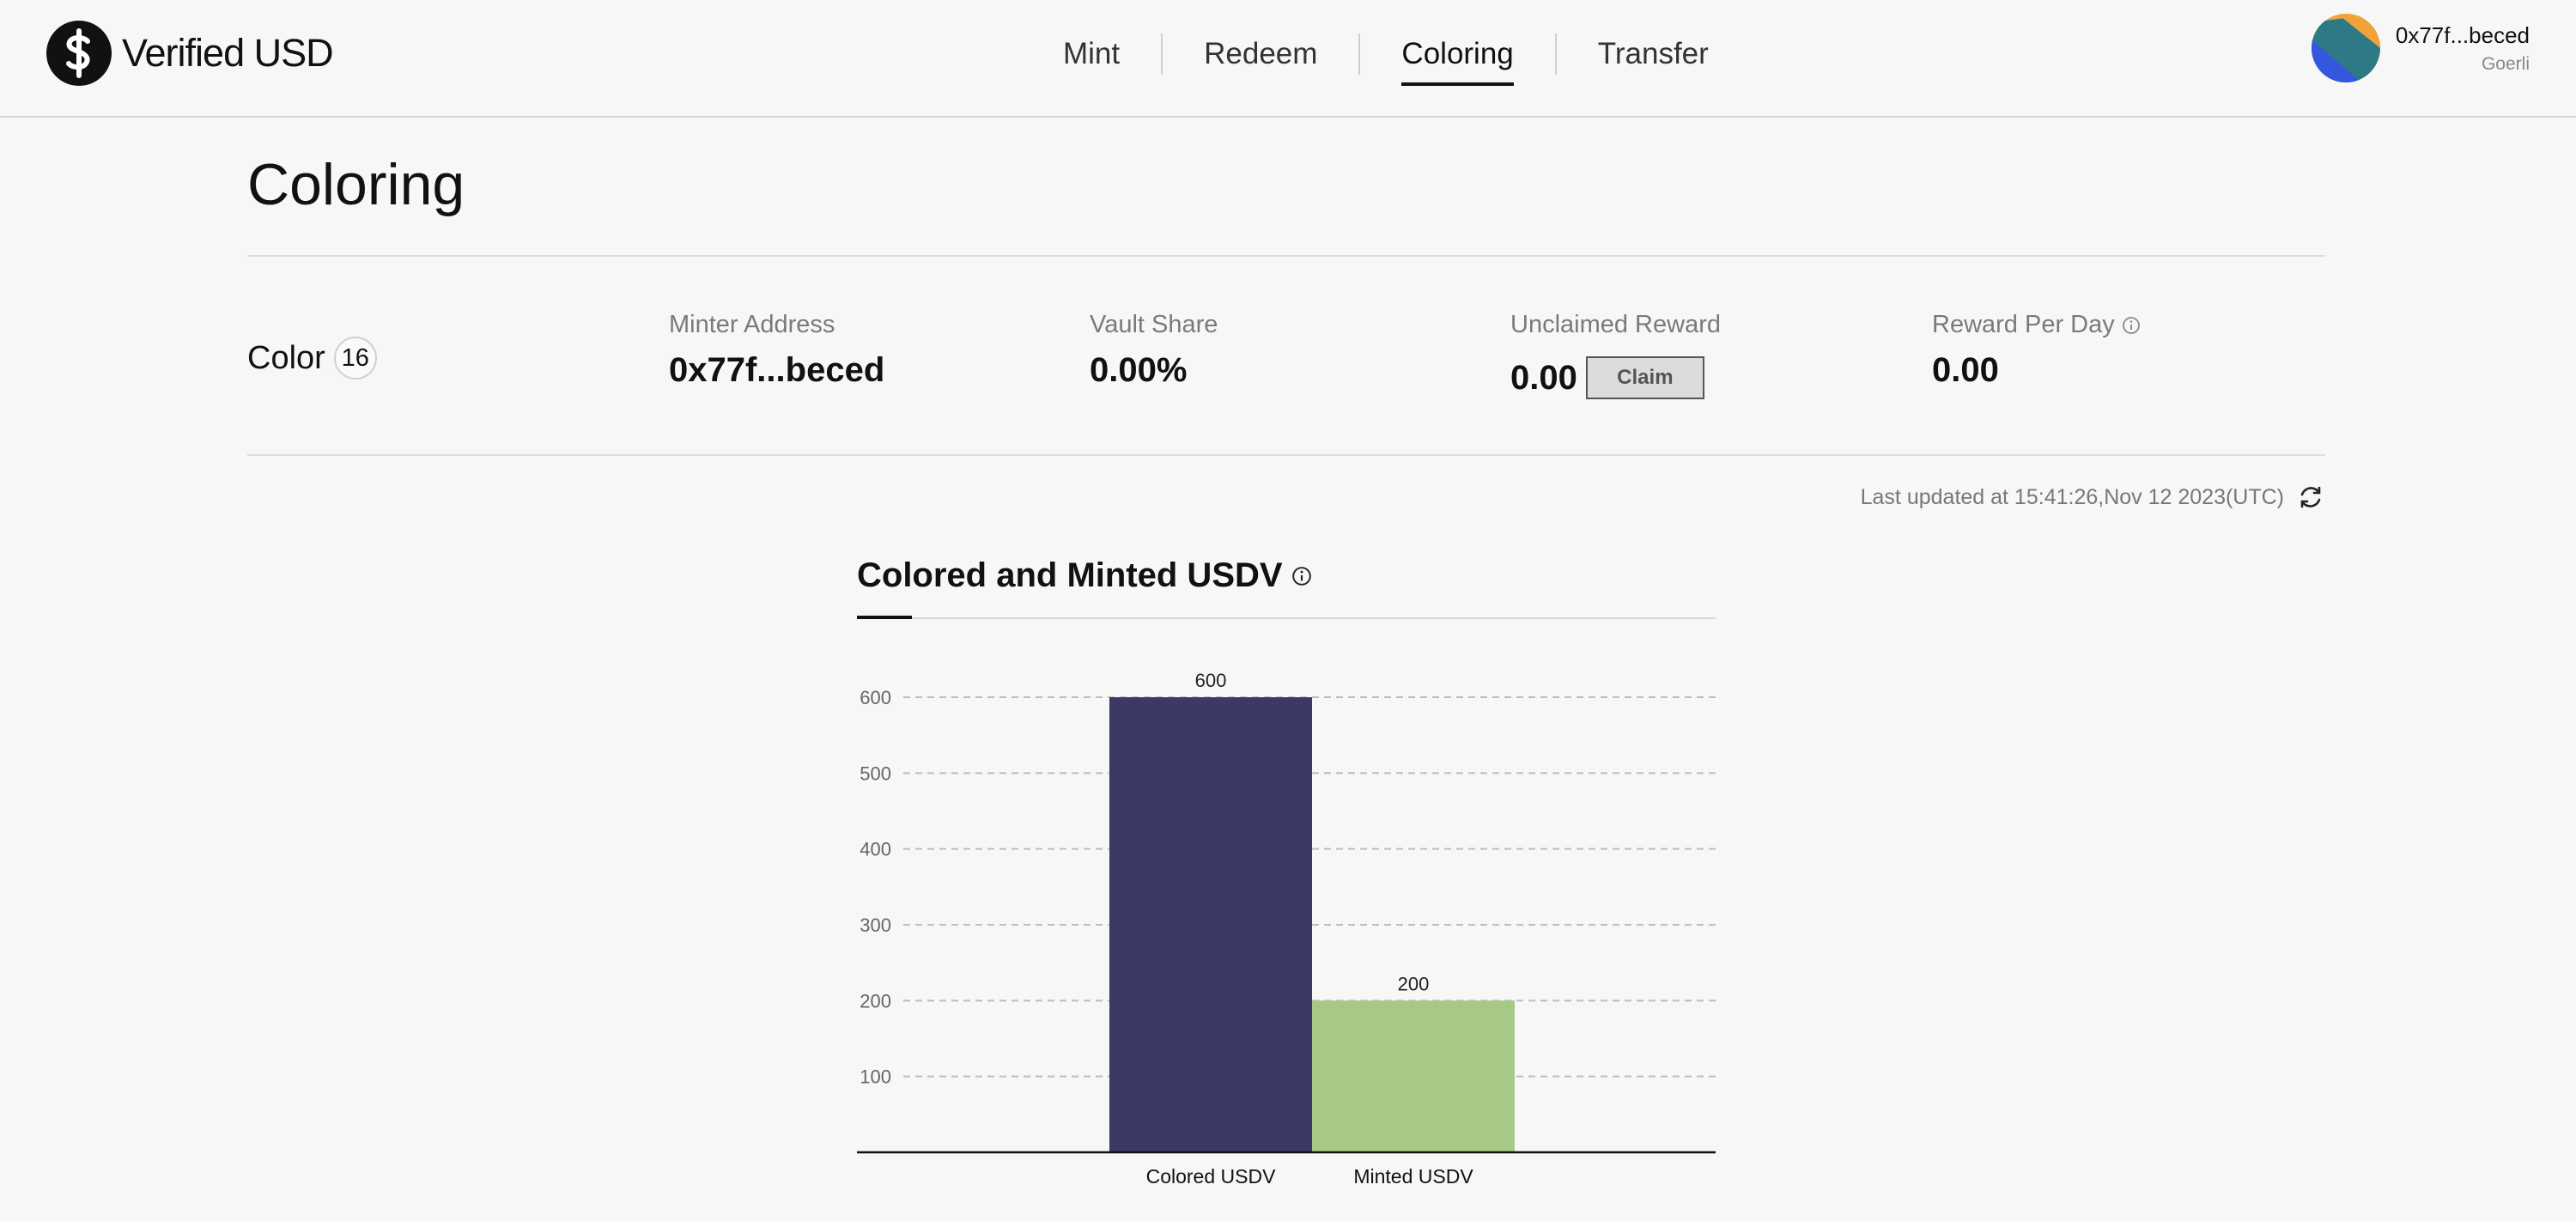  What do you see at coordinates (1414, 983) in the screenshot?
I see `data-label: 200` at bounding box center [1414, 983].